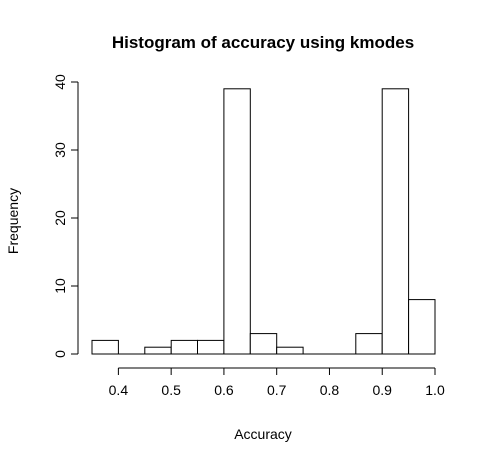 The image size is (490, 463). What do you see at coordinates (13, 221) in the screenshot?
I see `y-axis-label: Frequency` at bounding box center [13, 221].